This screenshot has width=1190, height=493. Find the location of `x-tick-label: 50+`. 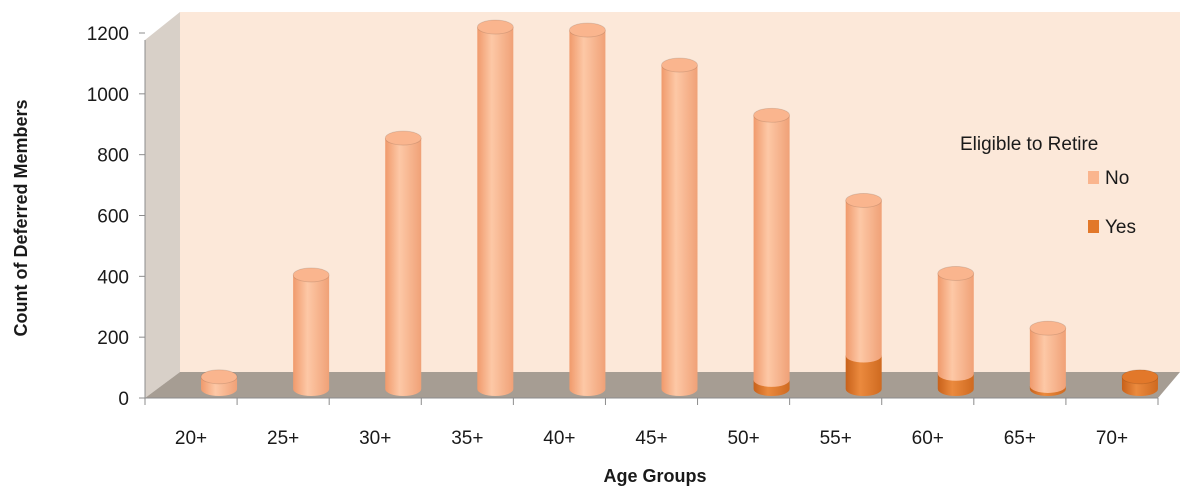

x-tick-label: 50+ is located at coordinates (743, 438).